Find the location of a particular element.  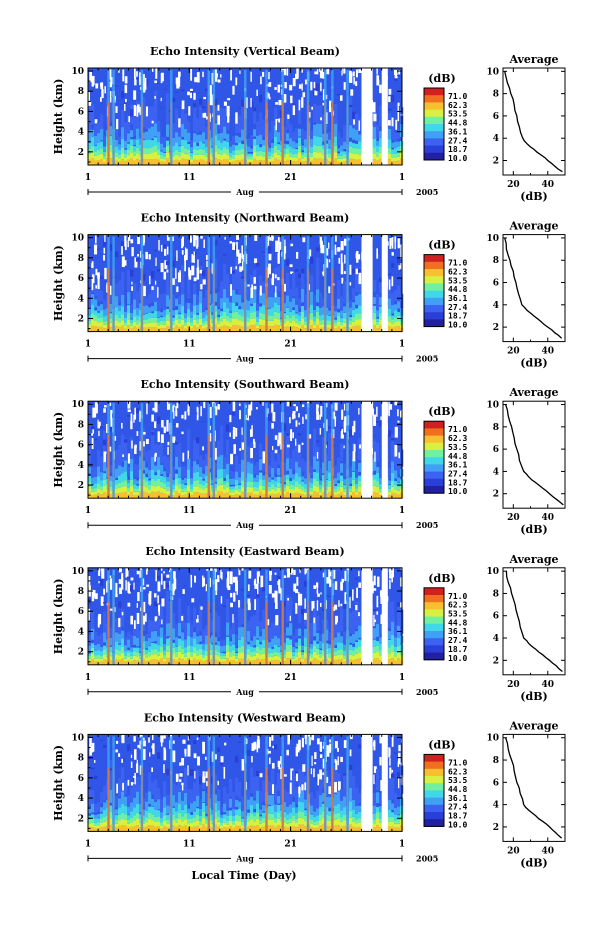

rain-streak-core is located at coordinates (214, 633).